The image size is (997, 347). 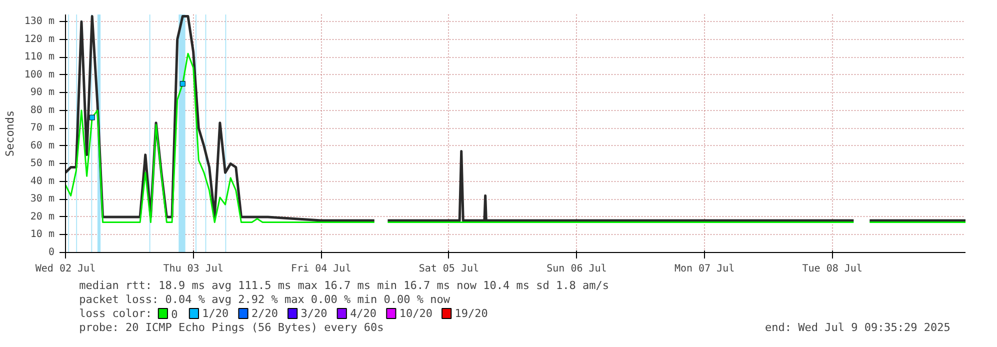 I want to click on legend-label: 2/20, so click(x=264, y=313).